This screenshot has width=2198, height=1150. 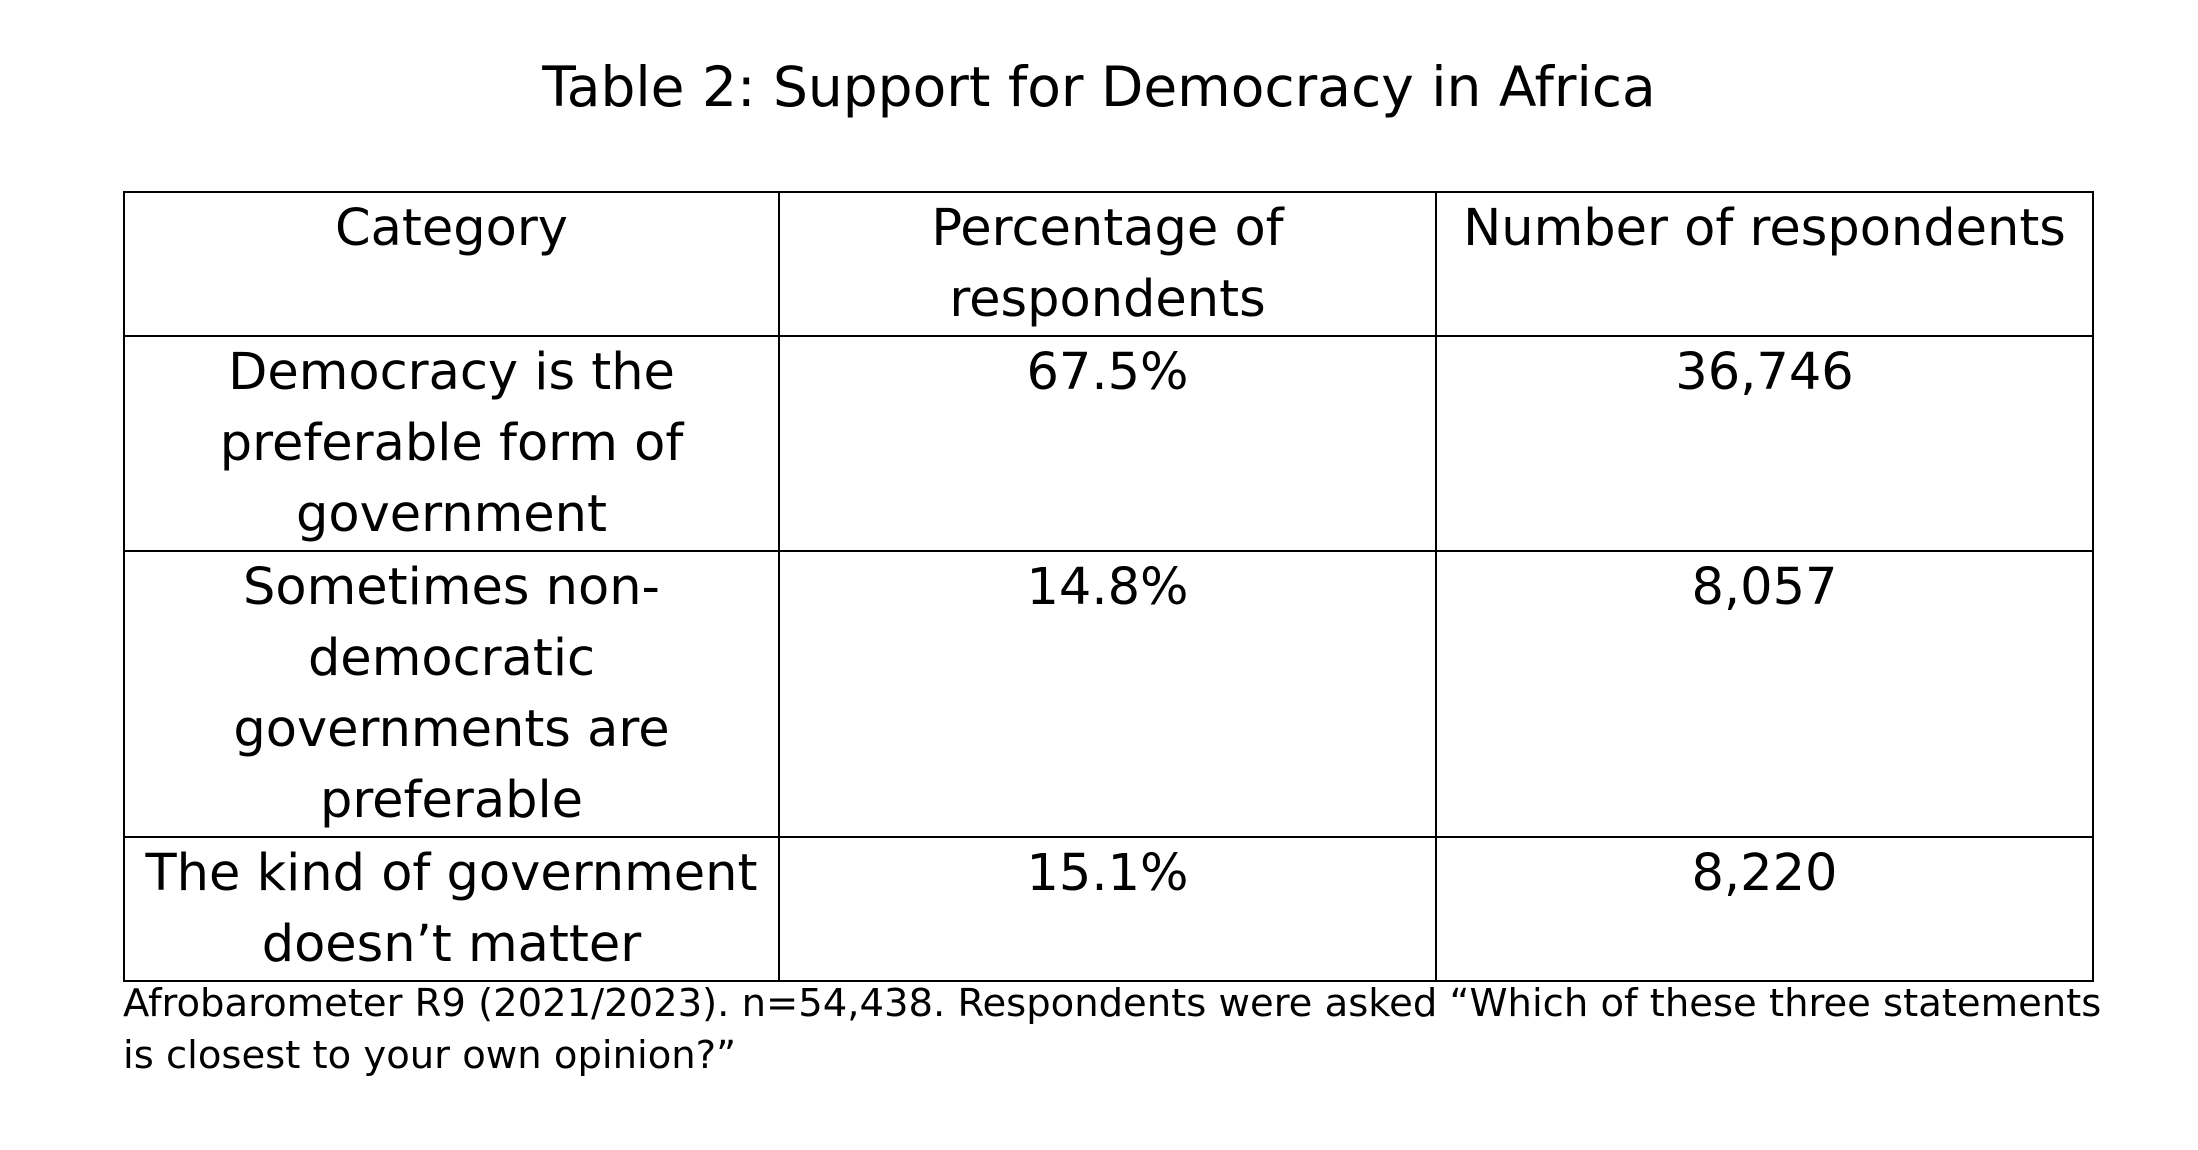 I want to click on percentage-cell: 14.8%, so click(x=1107, y=694).